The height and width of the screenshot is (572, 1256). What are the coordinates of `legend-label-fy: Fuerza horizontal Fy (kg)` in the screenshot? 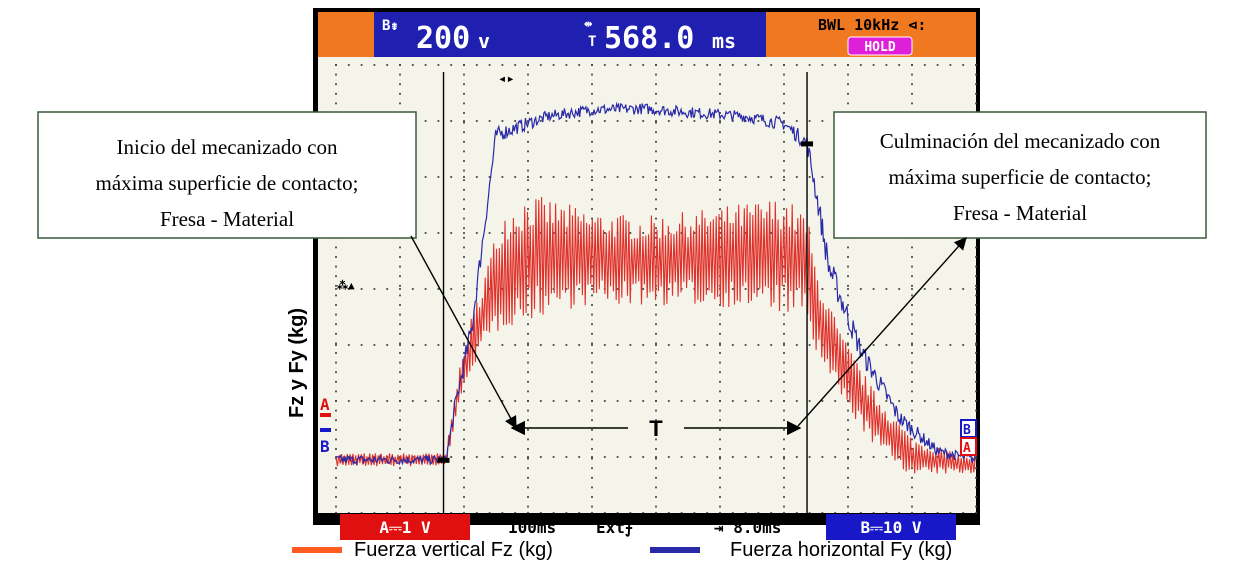 It's located at (841, 549).